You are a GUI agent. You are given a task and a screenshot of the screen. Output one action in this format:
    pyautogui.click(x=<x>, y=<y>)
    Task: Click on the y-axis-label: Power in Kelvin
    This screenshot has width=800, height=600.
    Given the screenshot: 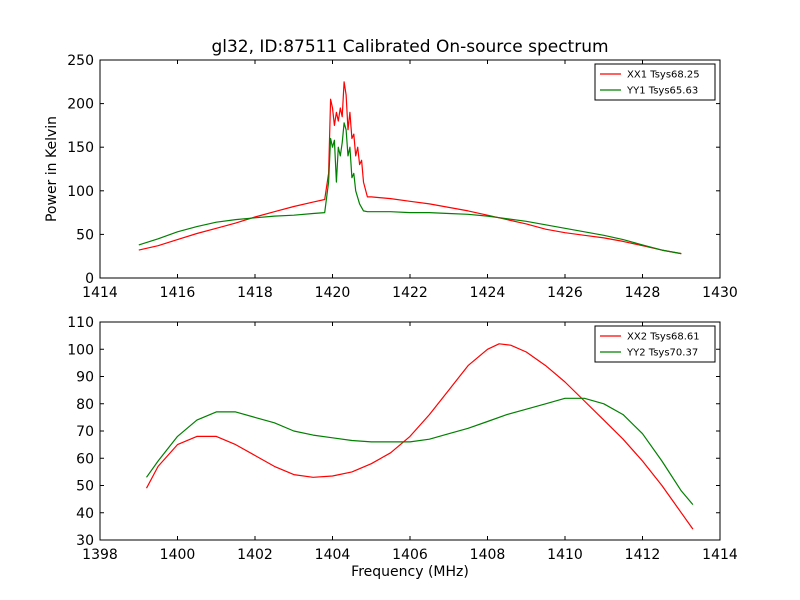 What is the action you would take?
    pyautogui.click(x=52, y=169)
    